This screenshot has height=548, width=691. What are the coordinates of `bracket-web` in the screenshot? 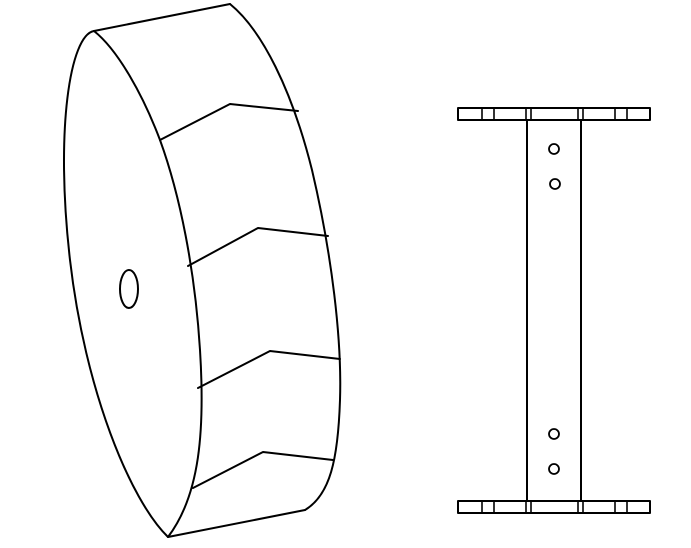 It's located at (554, 310).